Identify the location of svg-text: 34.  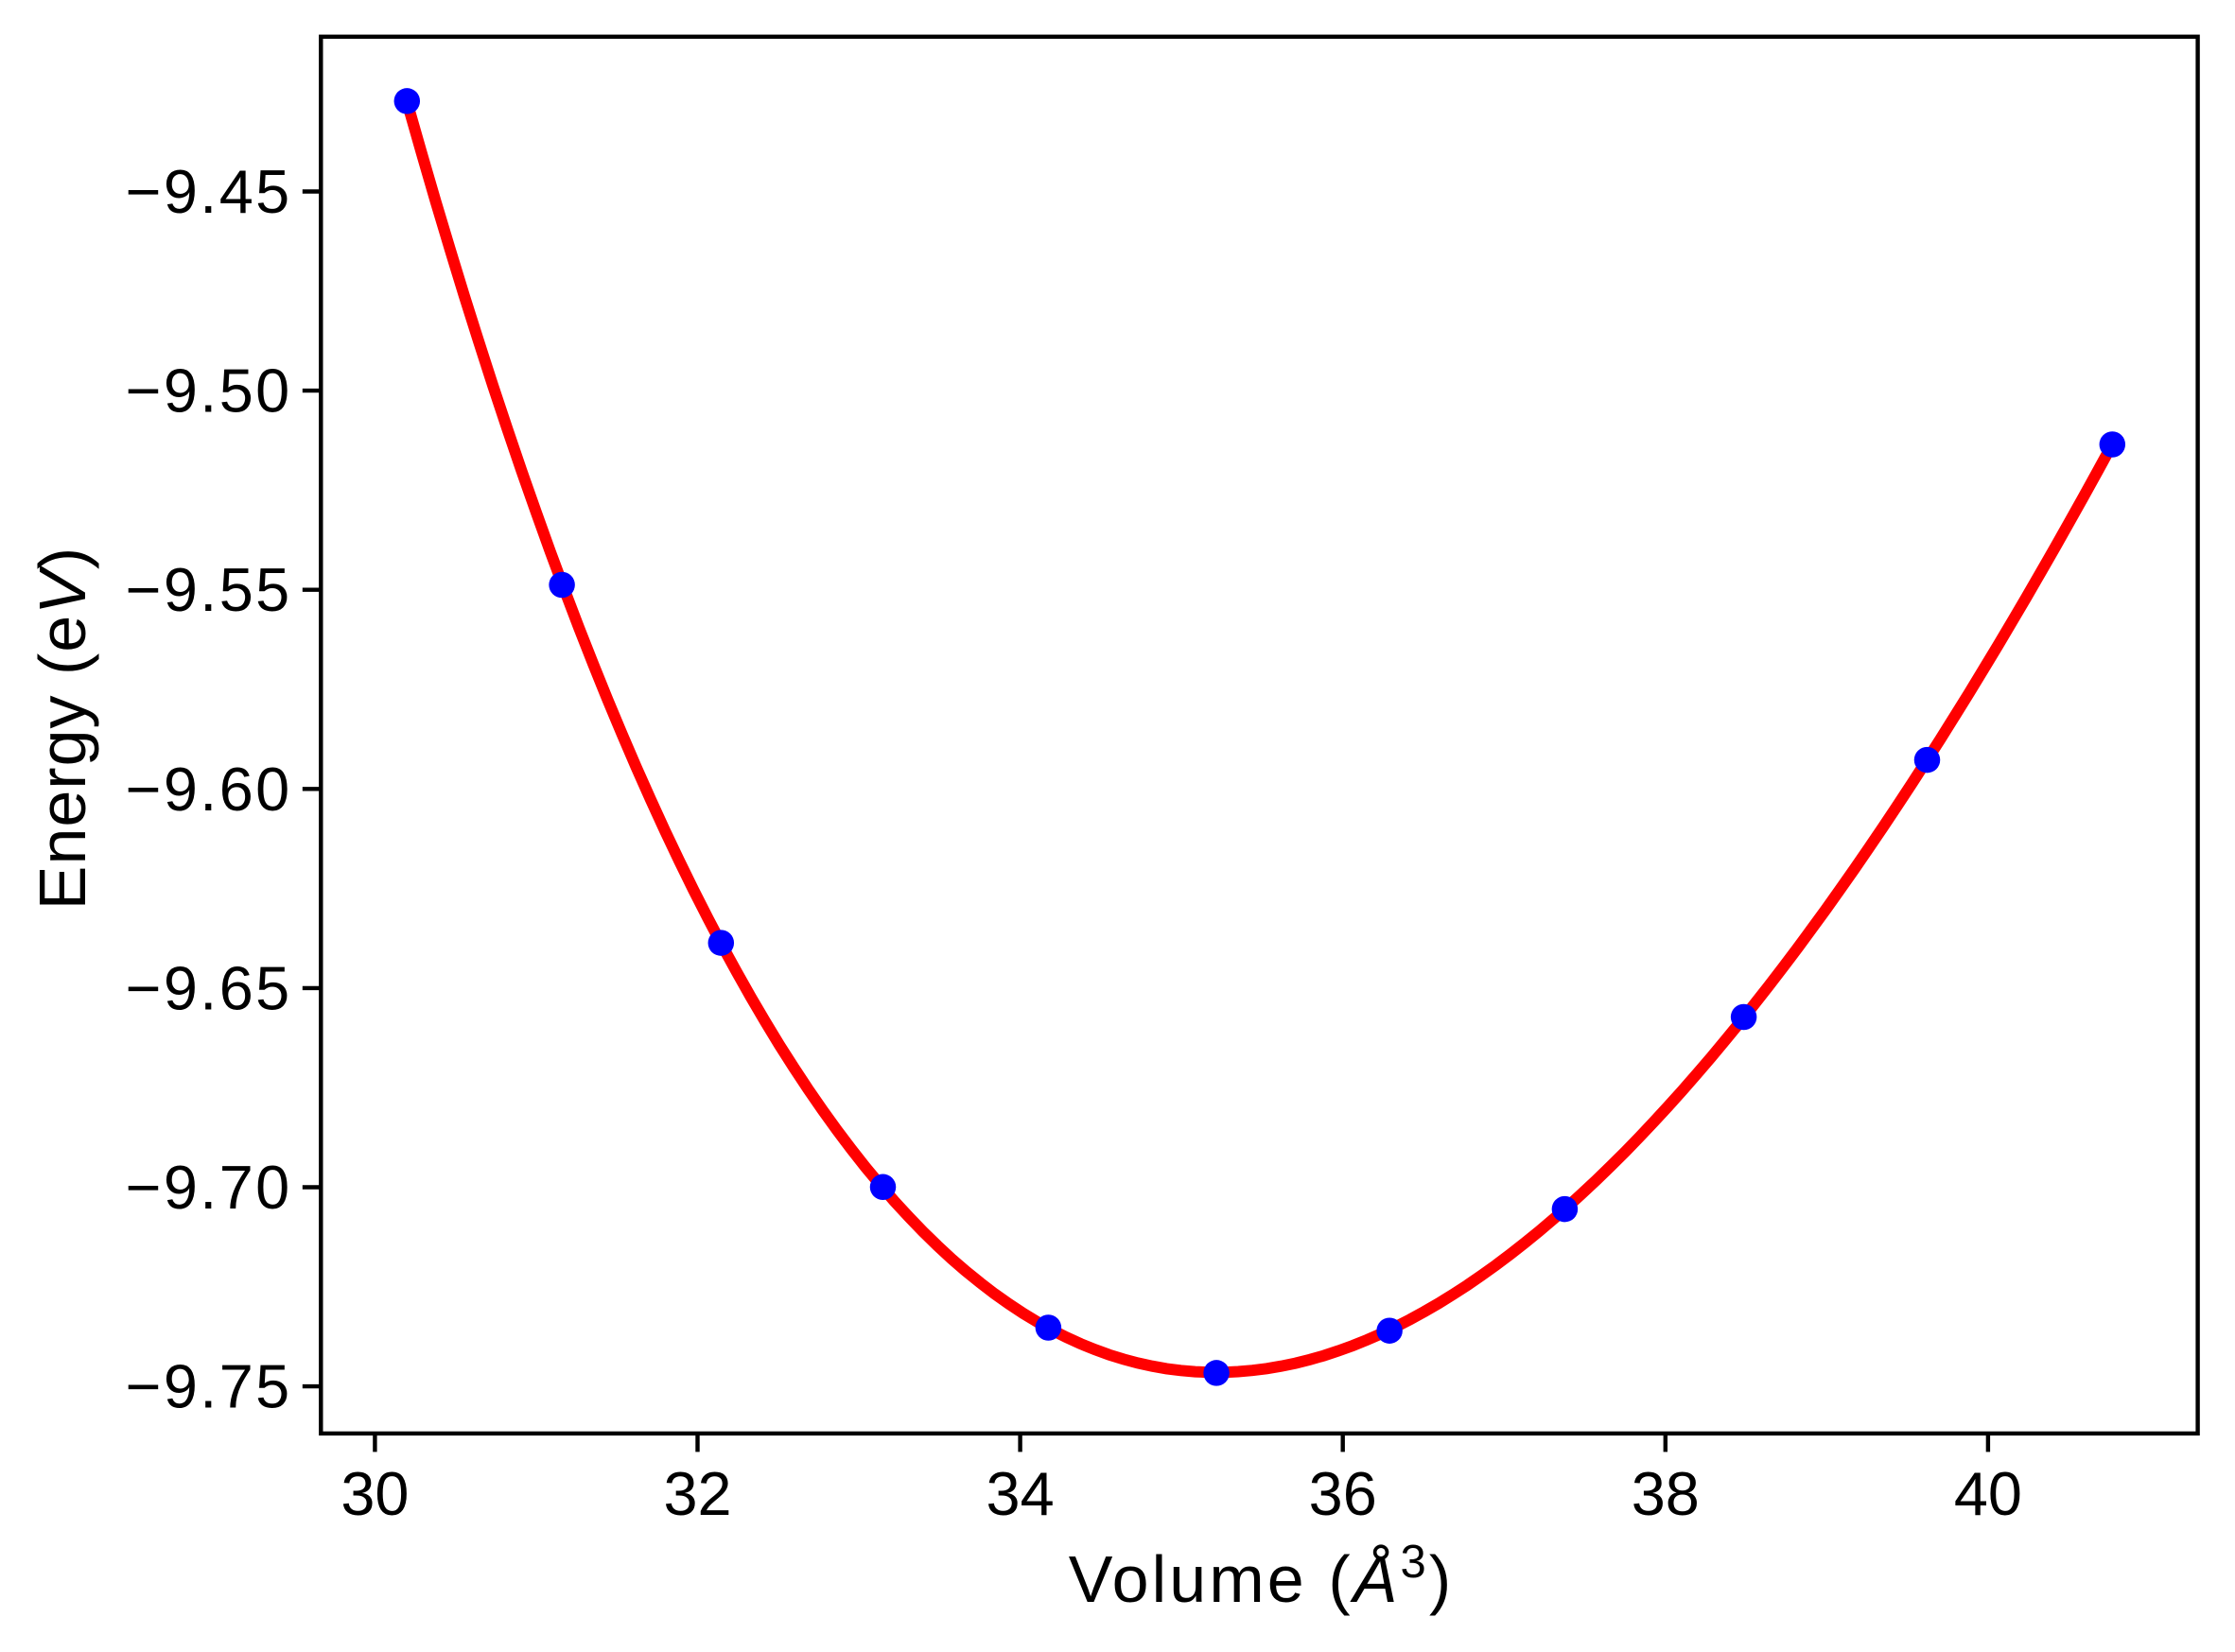
(1021, 1494).